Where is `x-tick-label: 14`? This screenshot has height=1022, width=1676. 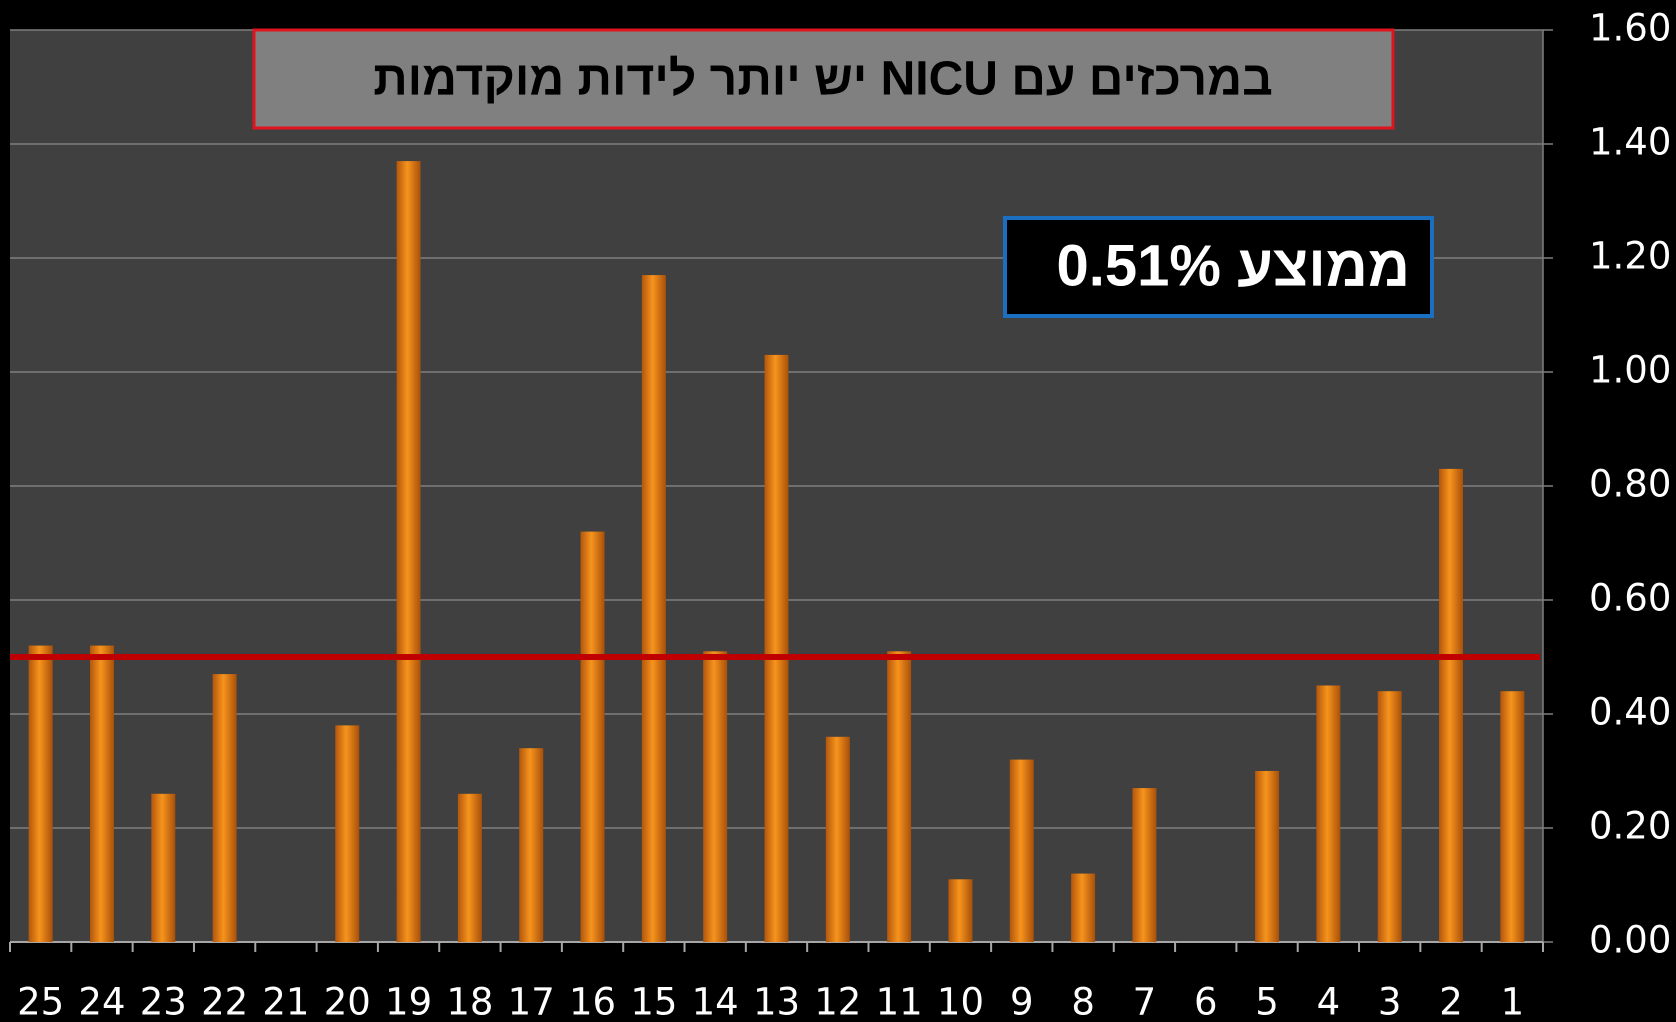
x-tick-label: 14 is located at coordinates (715, 1001).